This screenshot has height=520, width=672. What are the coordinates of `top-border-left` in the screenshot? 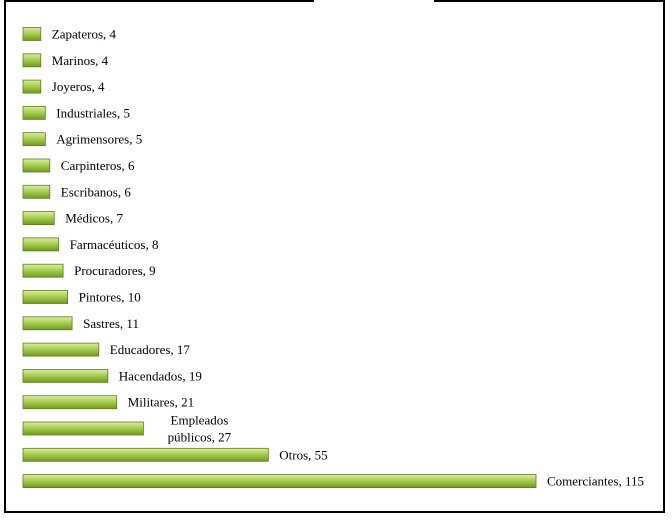 It's located at (159, 1).